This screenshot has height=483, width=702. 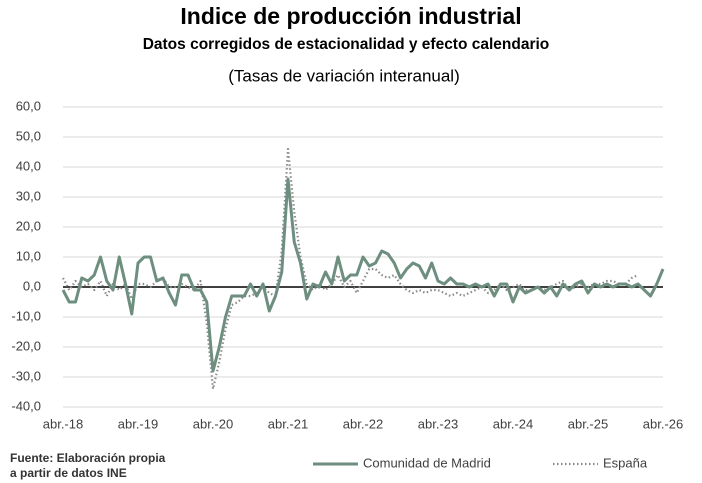 What do you see at coordinates (363, 423) in the screenshot?
I see `x-tick-label: abr.-22` at bounding box center [363, 423].